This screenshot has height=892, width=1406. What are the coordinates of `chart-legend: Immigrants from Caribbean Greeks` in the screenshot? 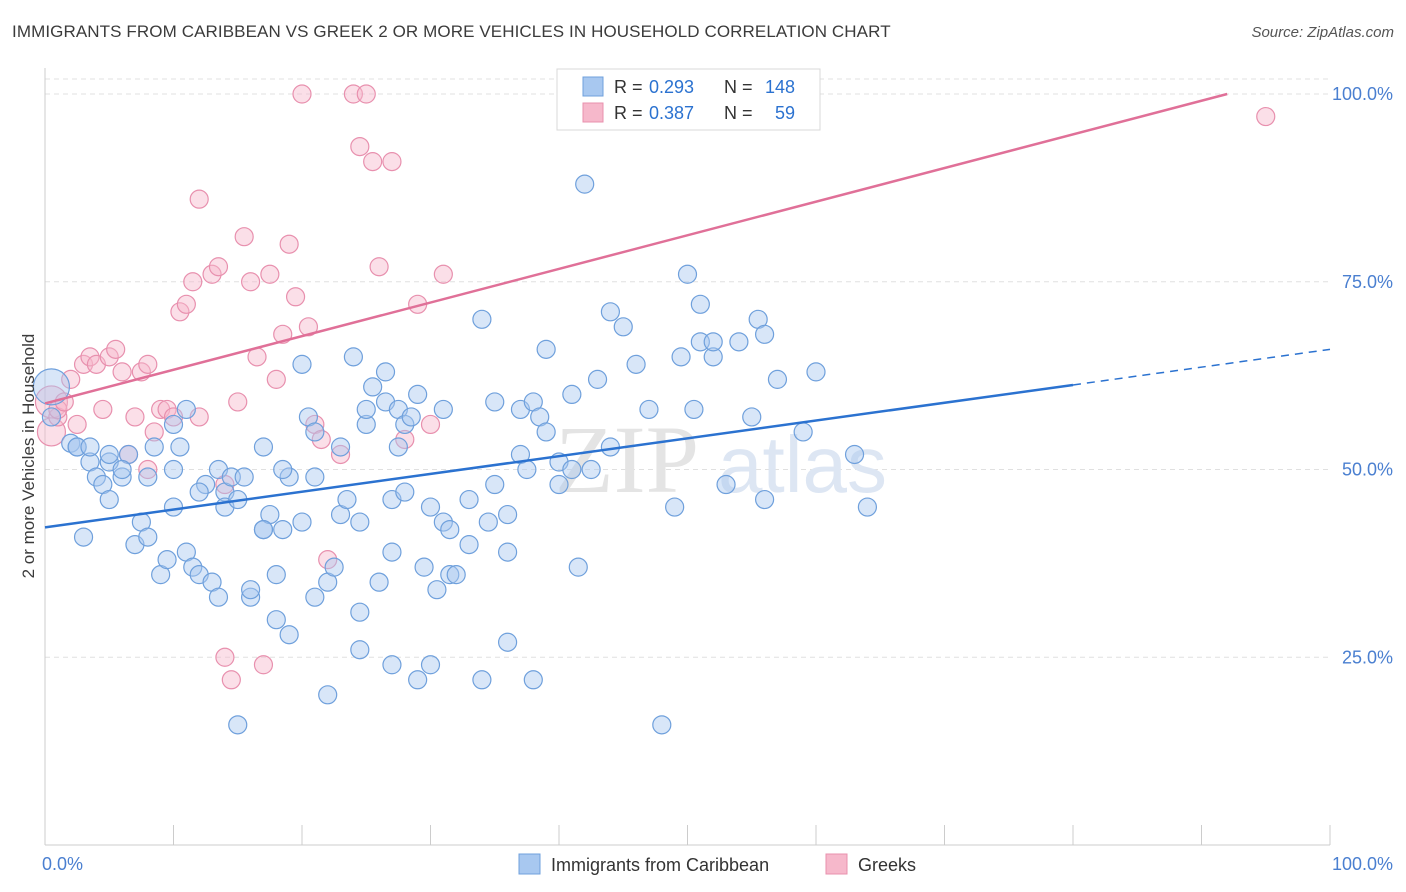 It's located at (717, 864).